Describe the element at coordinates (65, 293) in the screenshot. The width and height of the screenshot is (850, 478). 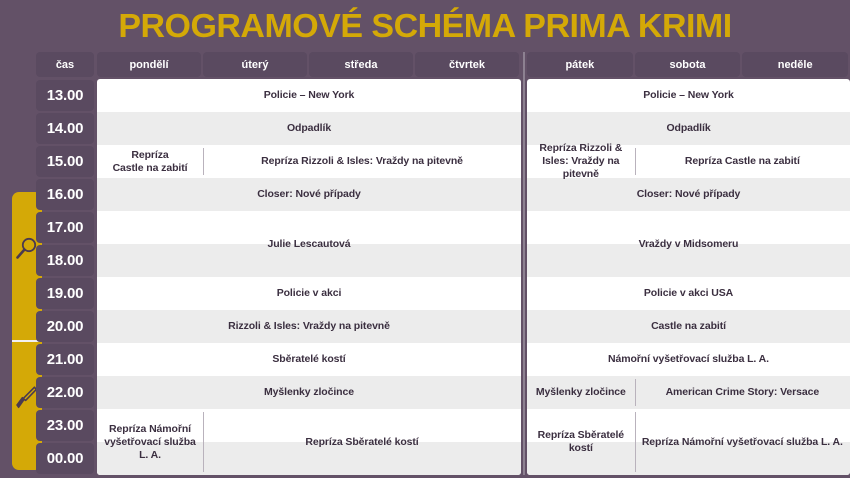
I see `time-cell: 19.00` at that location.